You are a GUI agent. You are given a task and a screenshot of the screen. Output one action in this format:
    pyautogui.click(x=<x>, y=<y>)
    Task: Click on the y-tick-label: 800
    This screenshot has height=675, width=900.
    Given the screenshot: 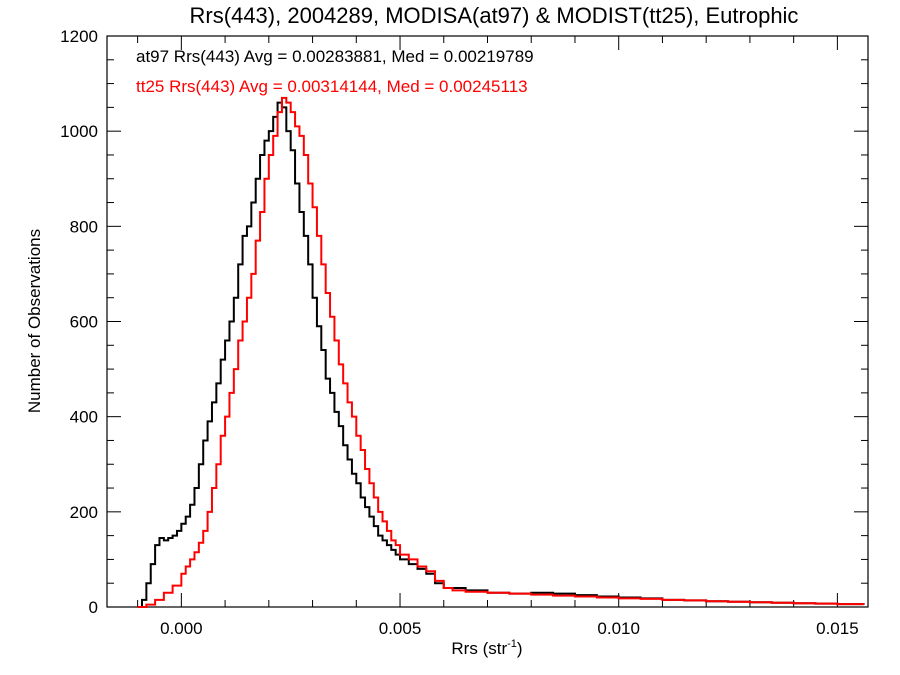 What is the action you would take?
    pyautogui.click(x=84, y=226)
    